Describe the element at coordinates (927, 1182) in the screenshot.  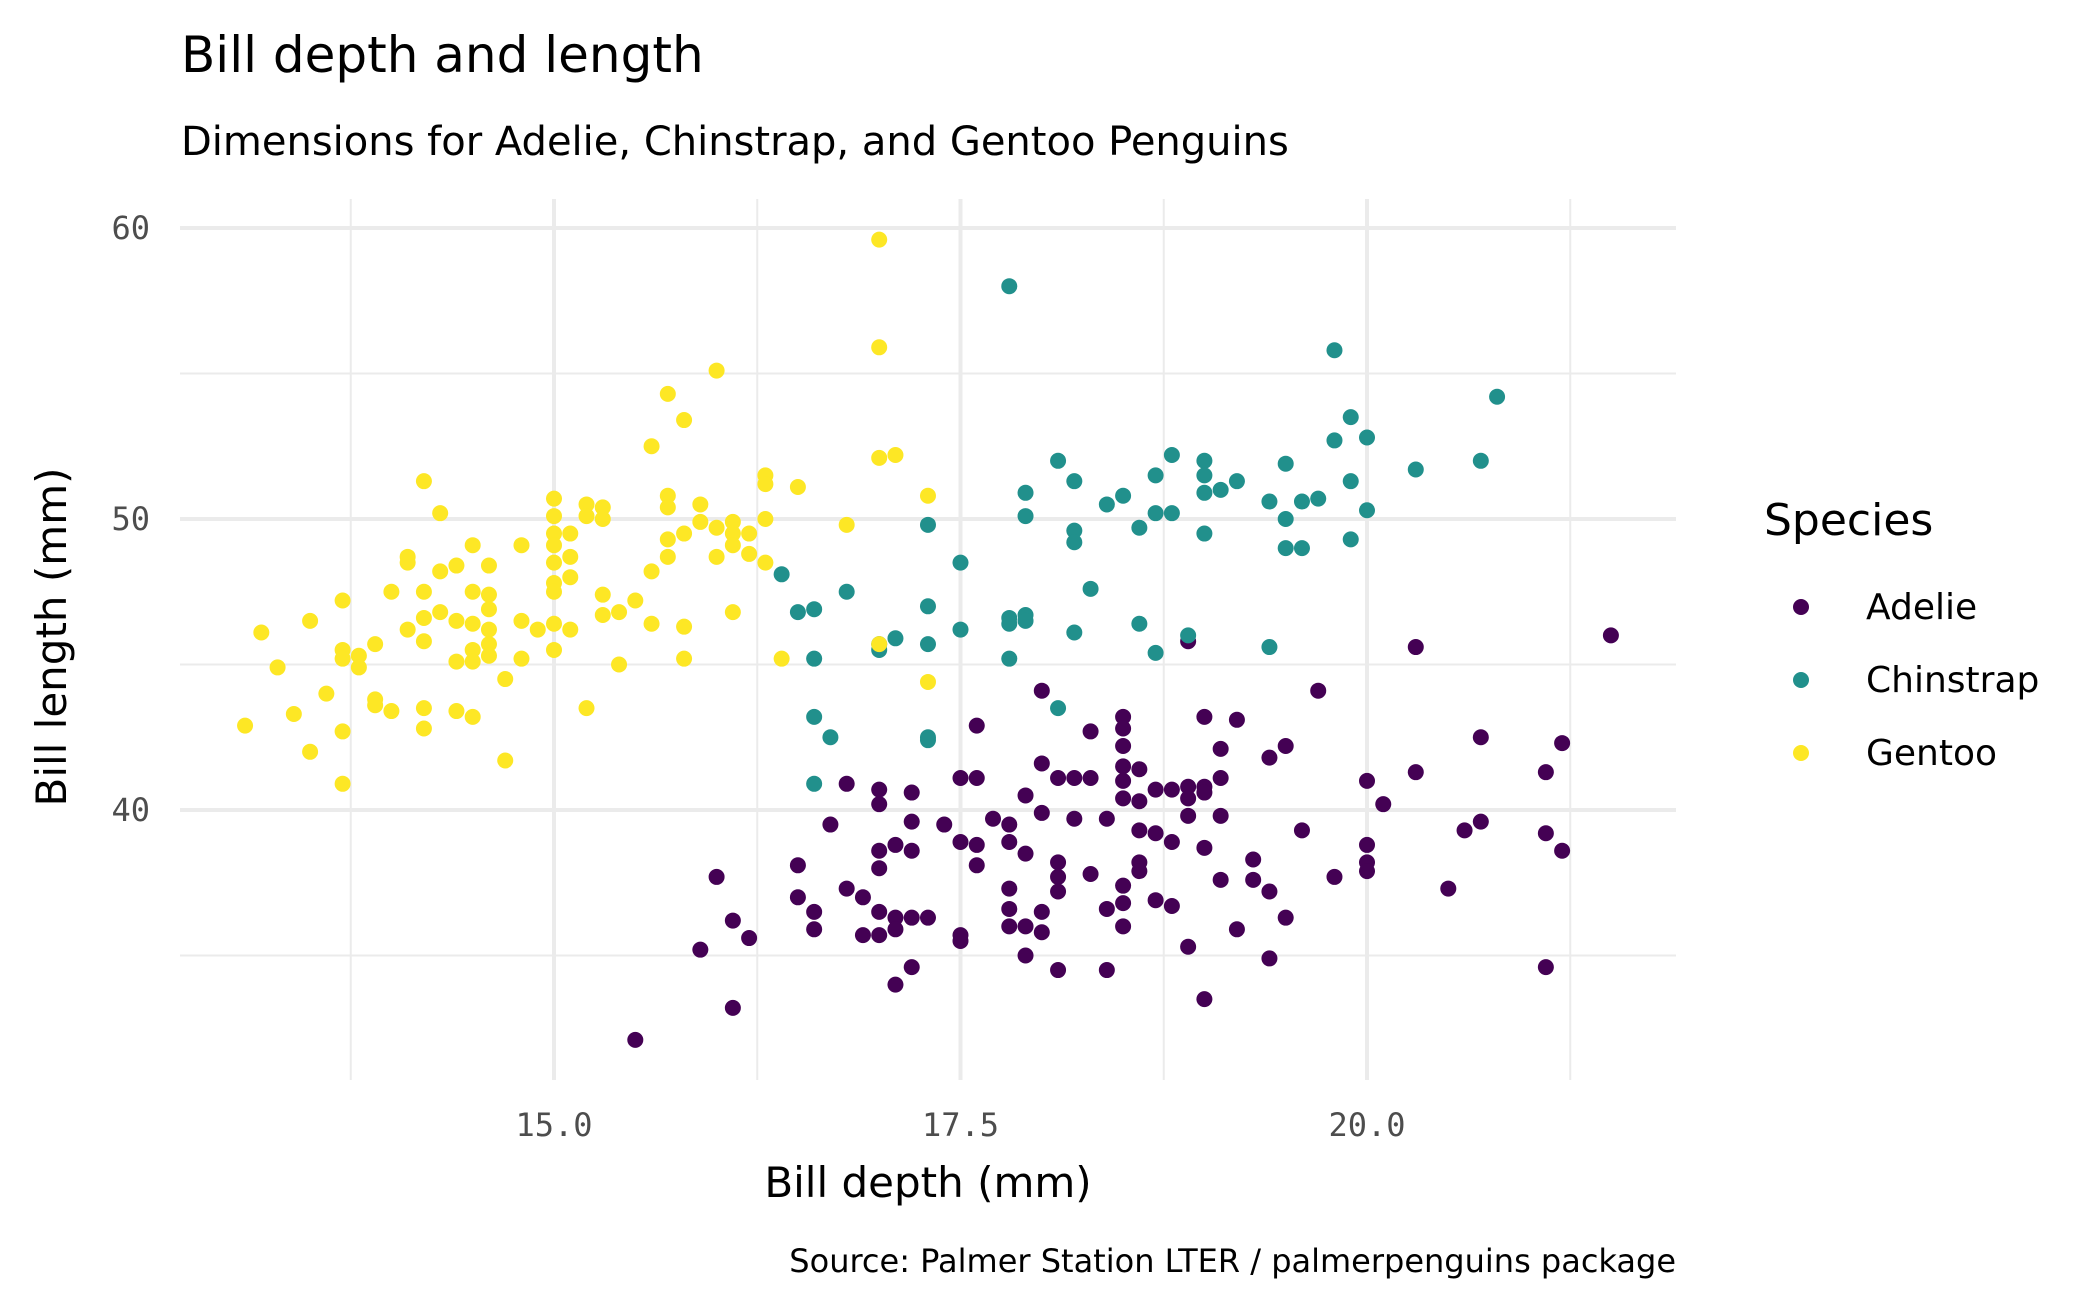
I see `x-axis-title: Bill depth (mm)` at that location.